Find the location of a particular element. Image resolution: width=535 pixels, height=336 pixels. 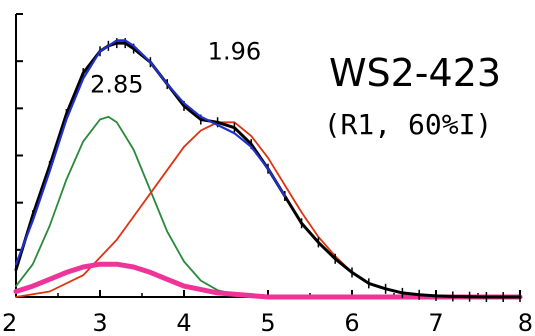

x-tick-label: 7 is located at coordinates (435, 322).